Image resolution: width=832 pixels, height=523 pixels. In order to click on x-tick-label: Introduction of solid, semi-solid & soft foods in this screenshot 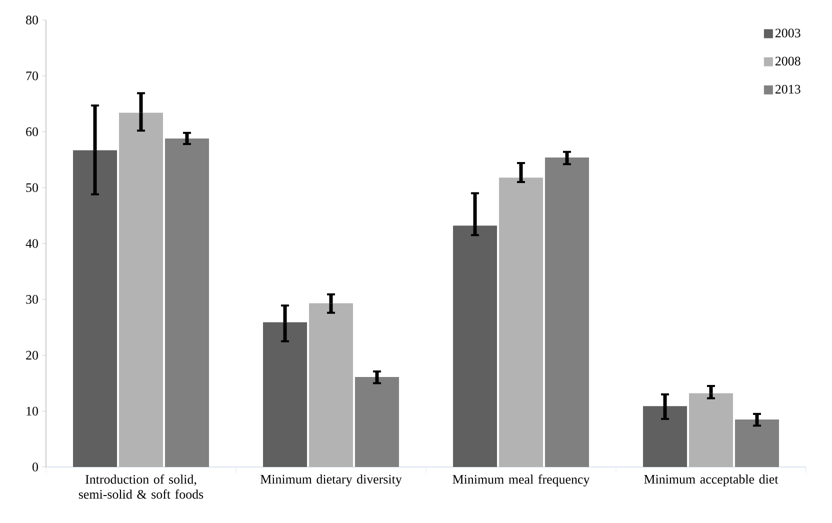, I will do `click(141, 486)`.